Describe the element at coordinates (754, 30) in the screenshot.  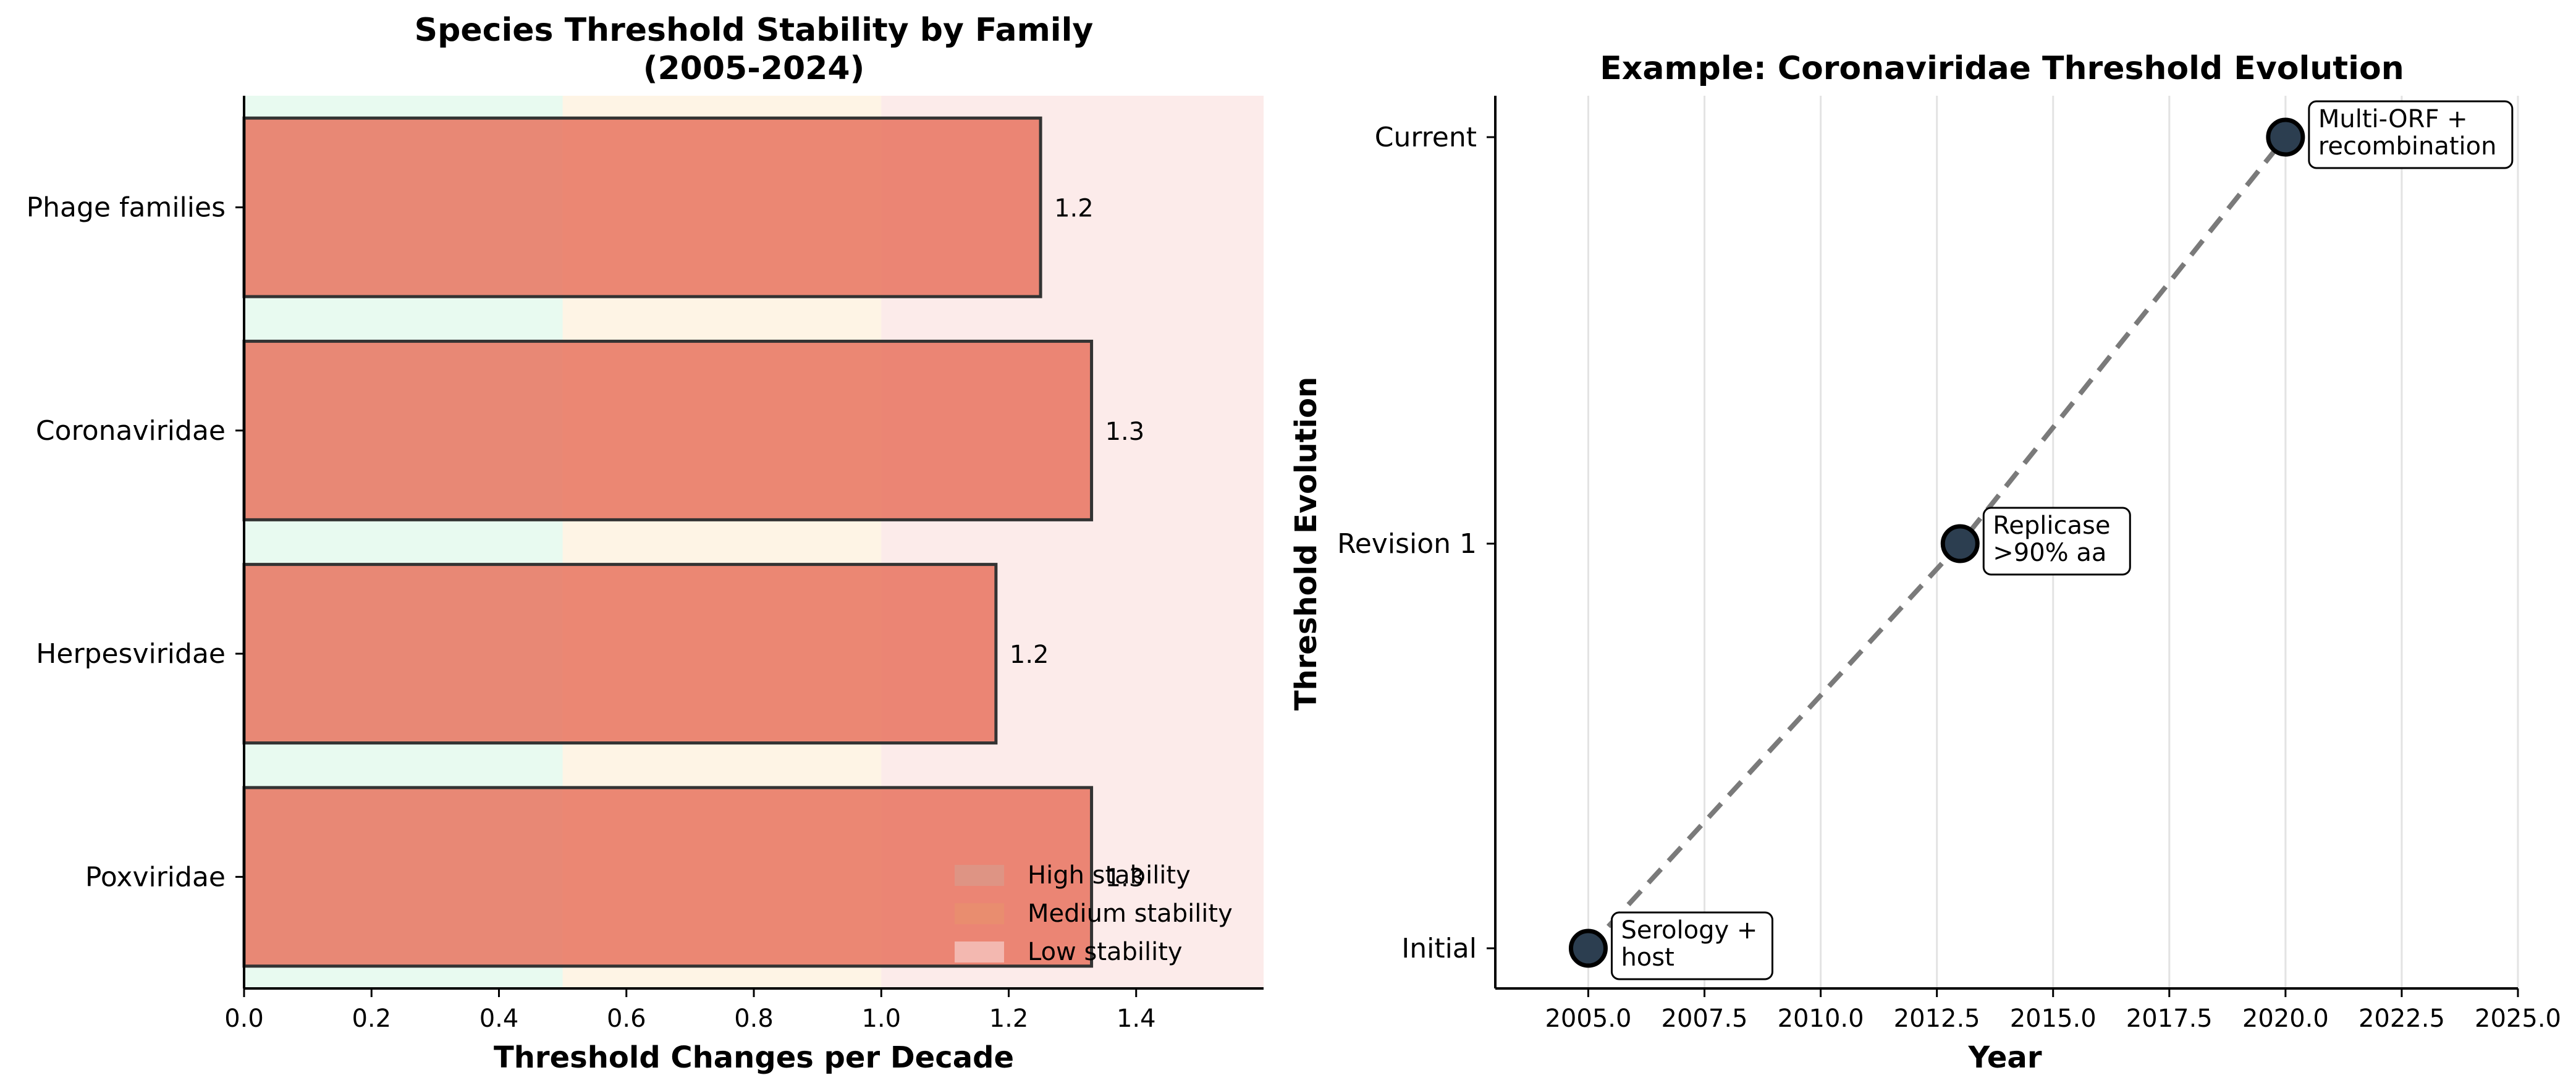
I see `left-chart-title: Species Threshold Stability by Family` at that location.